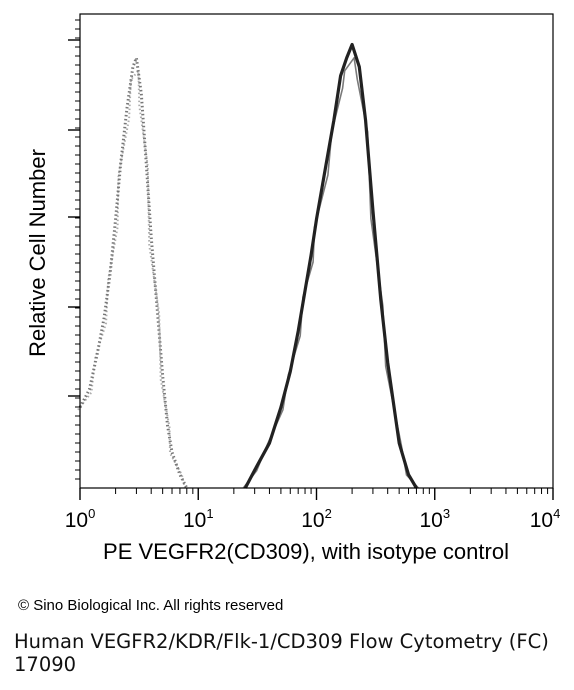  I want to click on x-tick-label: 10², so click(316, 519).